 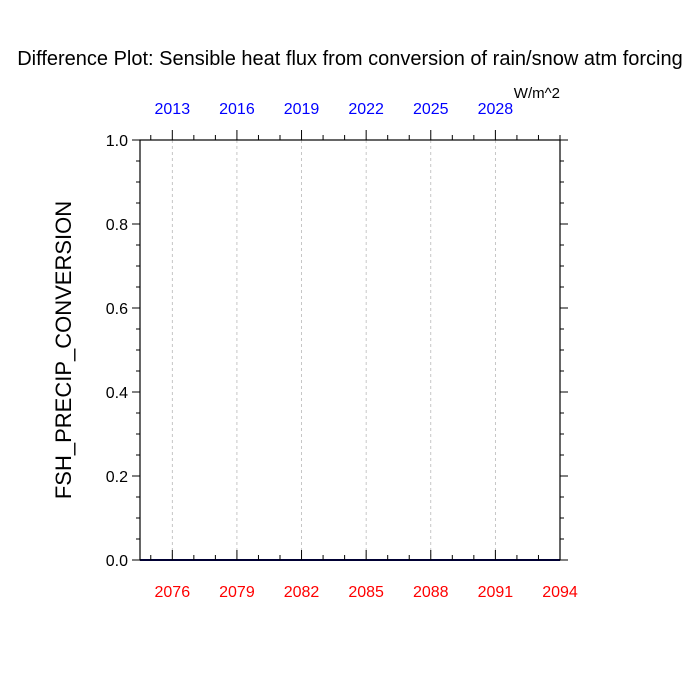 I want to click on y-tick-label: 0.6, so click(x=117, y=309).